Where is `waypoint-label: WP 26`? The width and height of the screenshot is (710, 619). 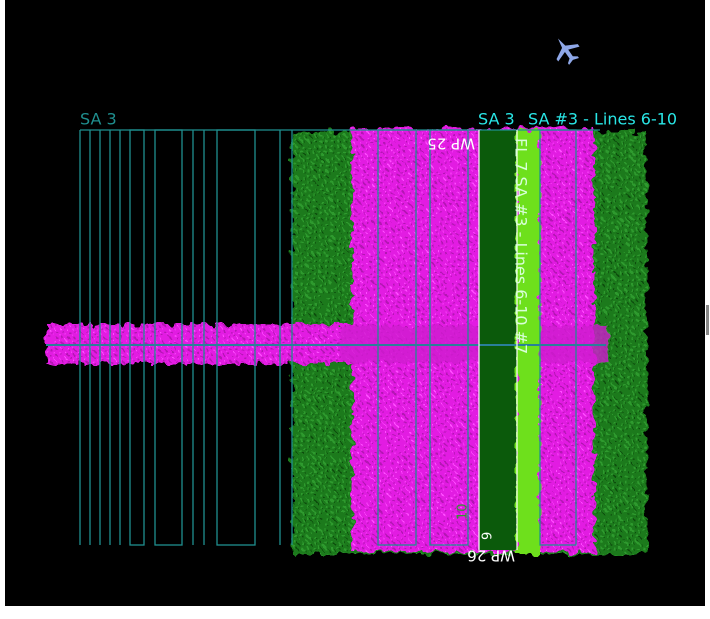 waypoint-label: WP 26 is located at coordinates (491, 556).